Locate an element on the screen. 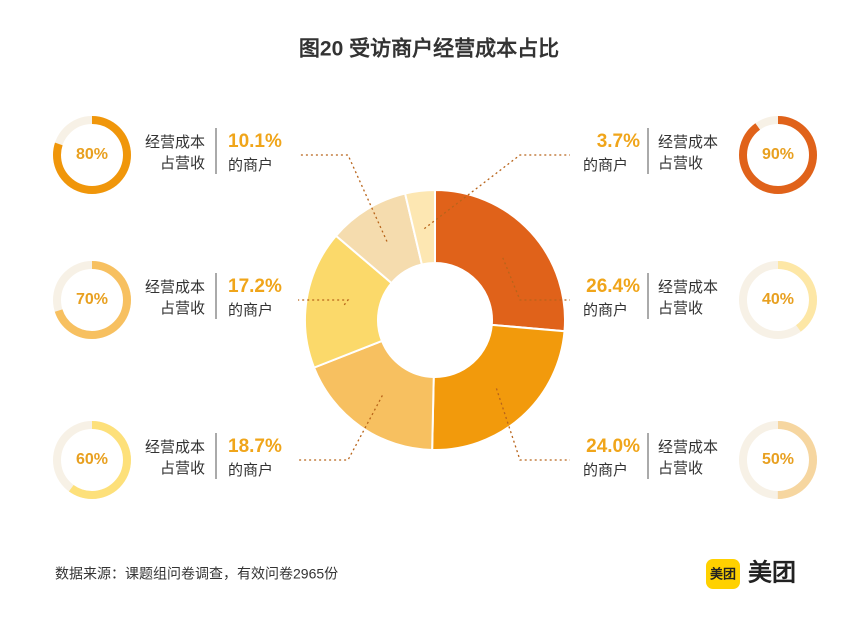 Image resolution: width=858 pixels, height=630 pixels. ring-label: 70% is located at coordinates (92, 299).